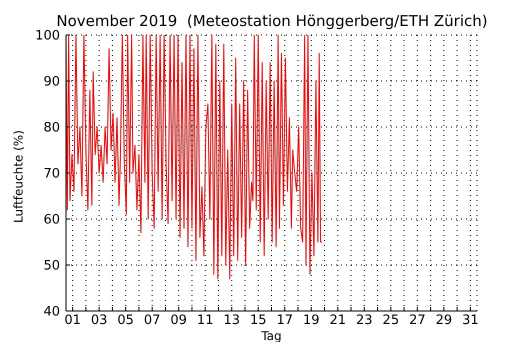  I want to click on x-tick-label: 19, so click(311, 320).